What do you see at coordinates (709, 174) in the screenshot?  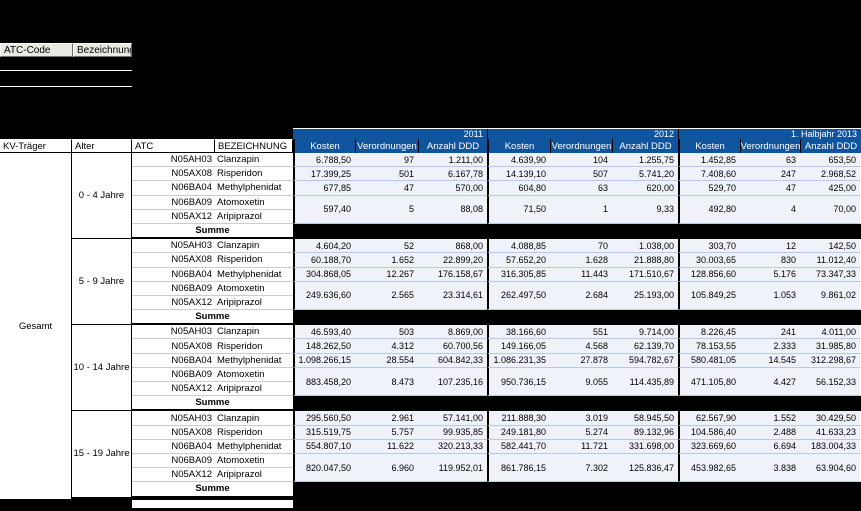 I see `value-cell: 7.408,60` at bounding box center [709, 174].